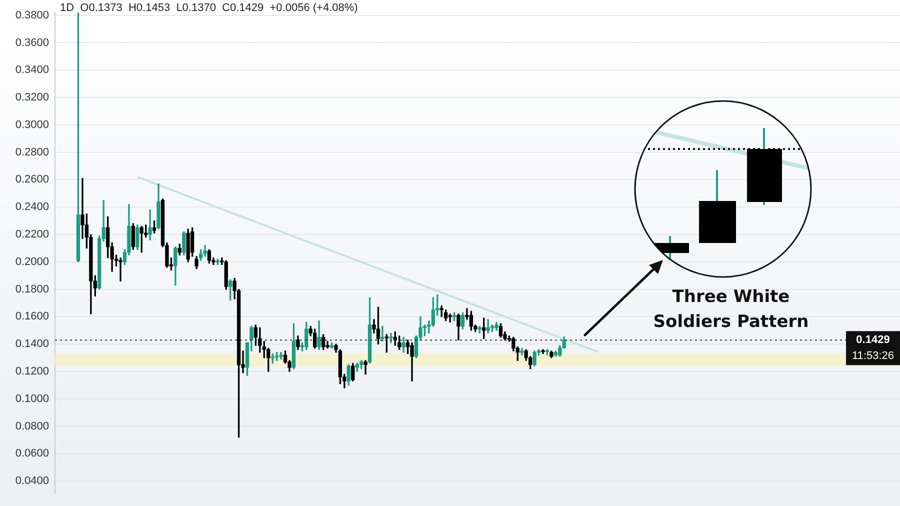  I want to click on y-tick-label: 0.1800, so click(32, 289).